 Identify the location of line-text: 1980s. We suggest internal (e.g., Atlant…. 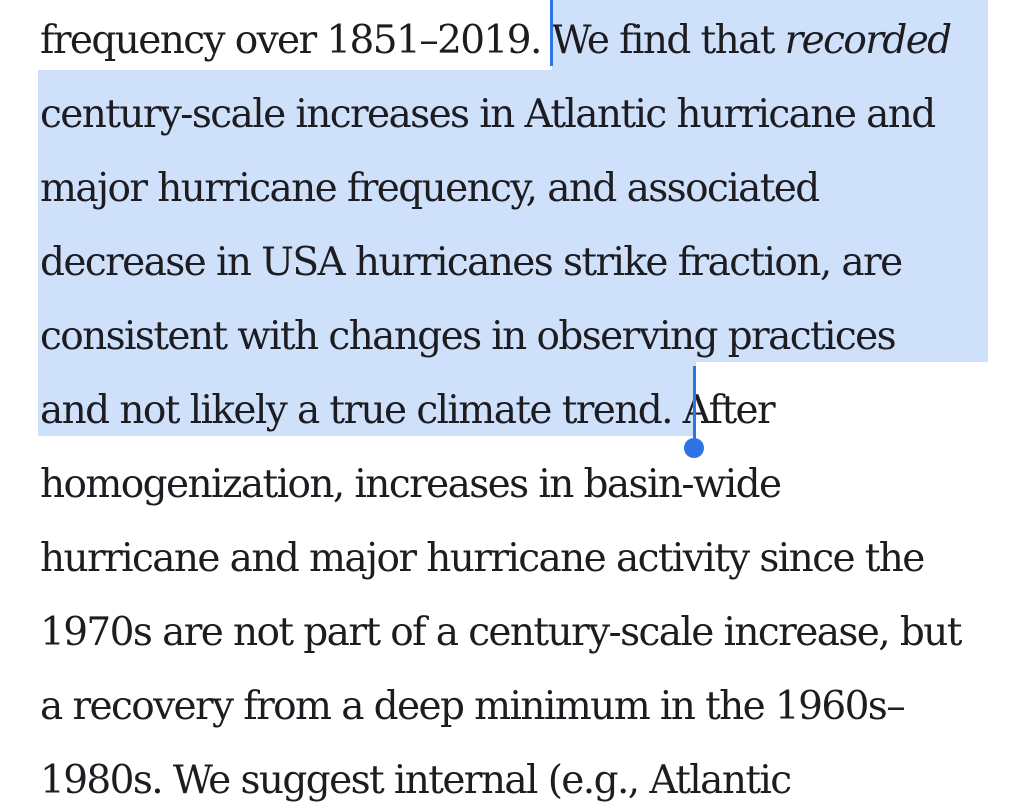
(416, 780).